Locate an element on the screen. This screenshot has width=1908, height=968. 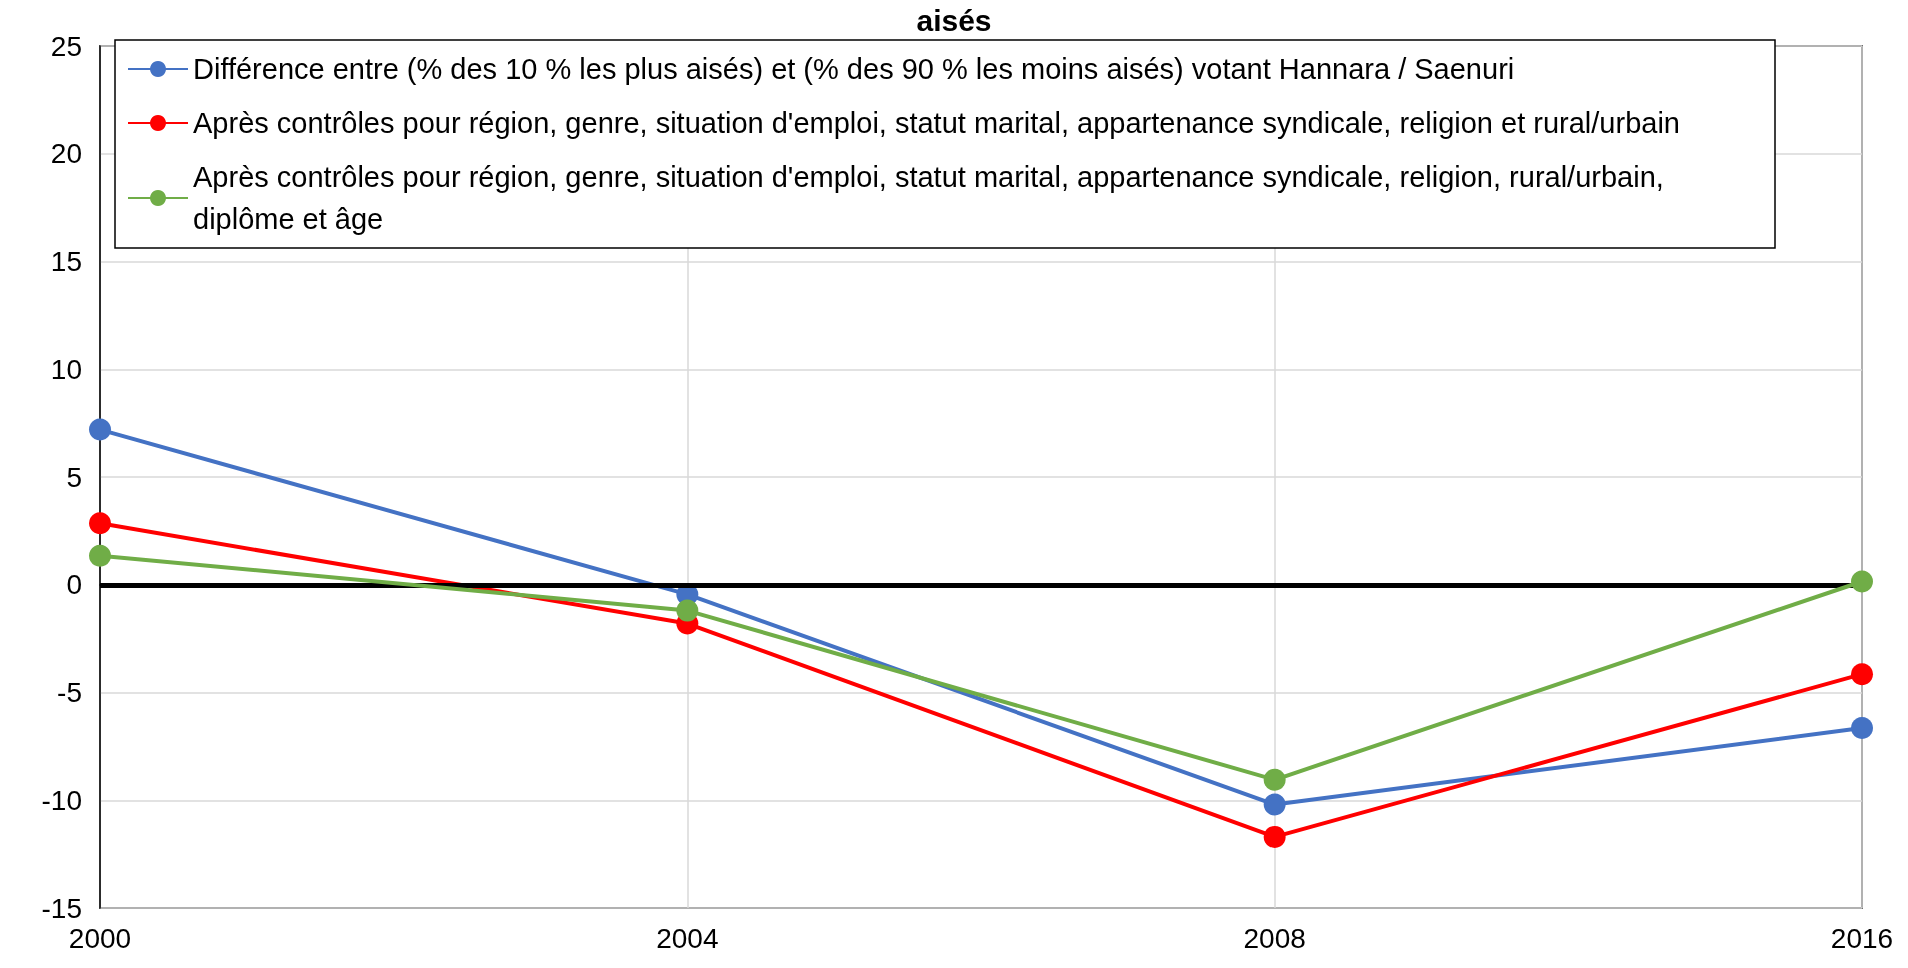
chart-title: aisés is located at coordinates (954, 20).